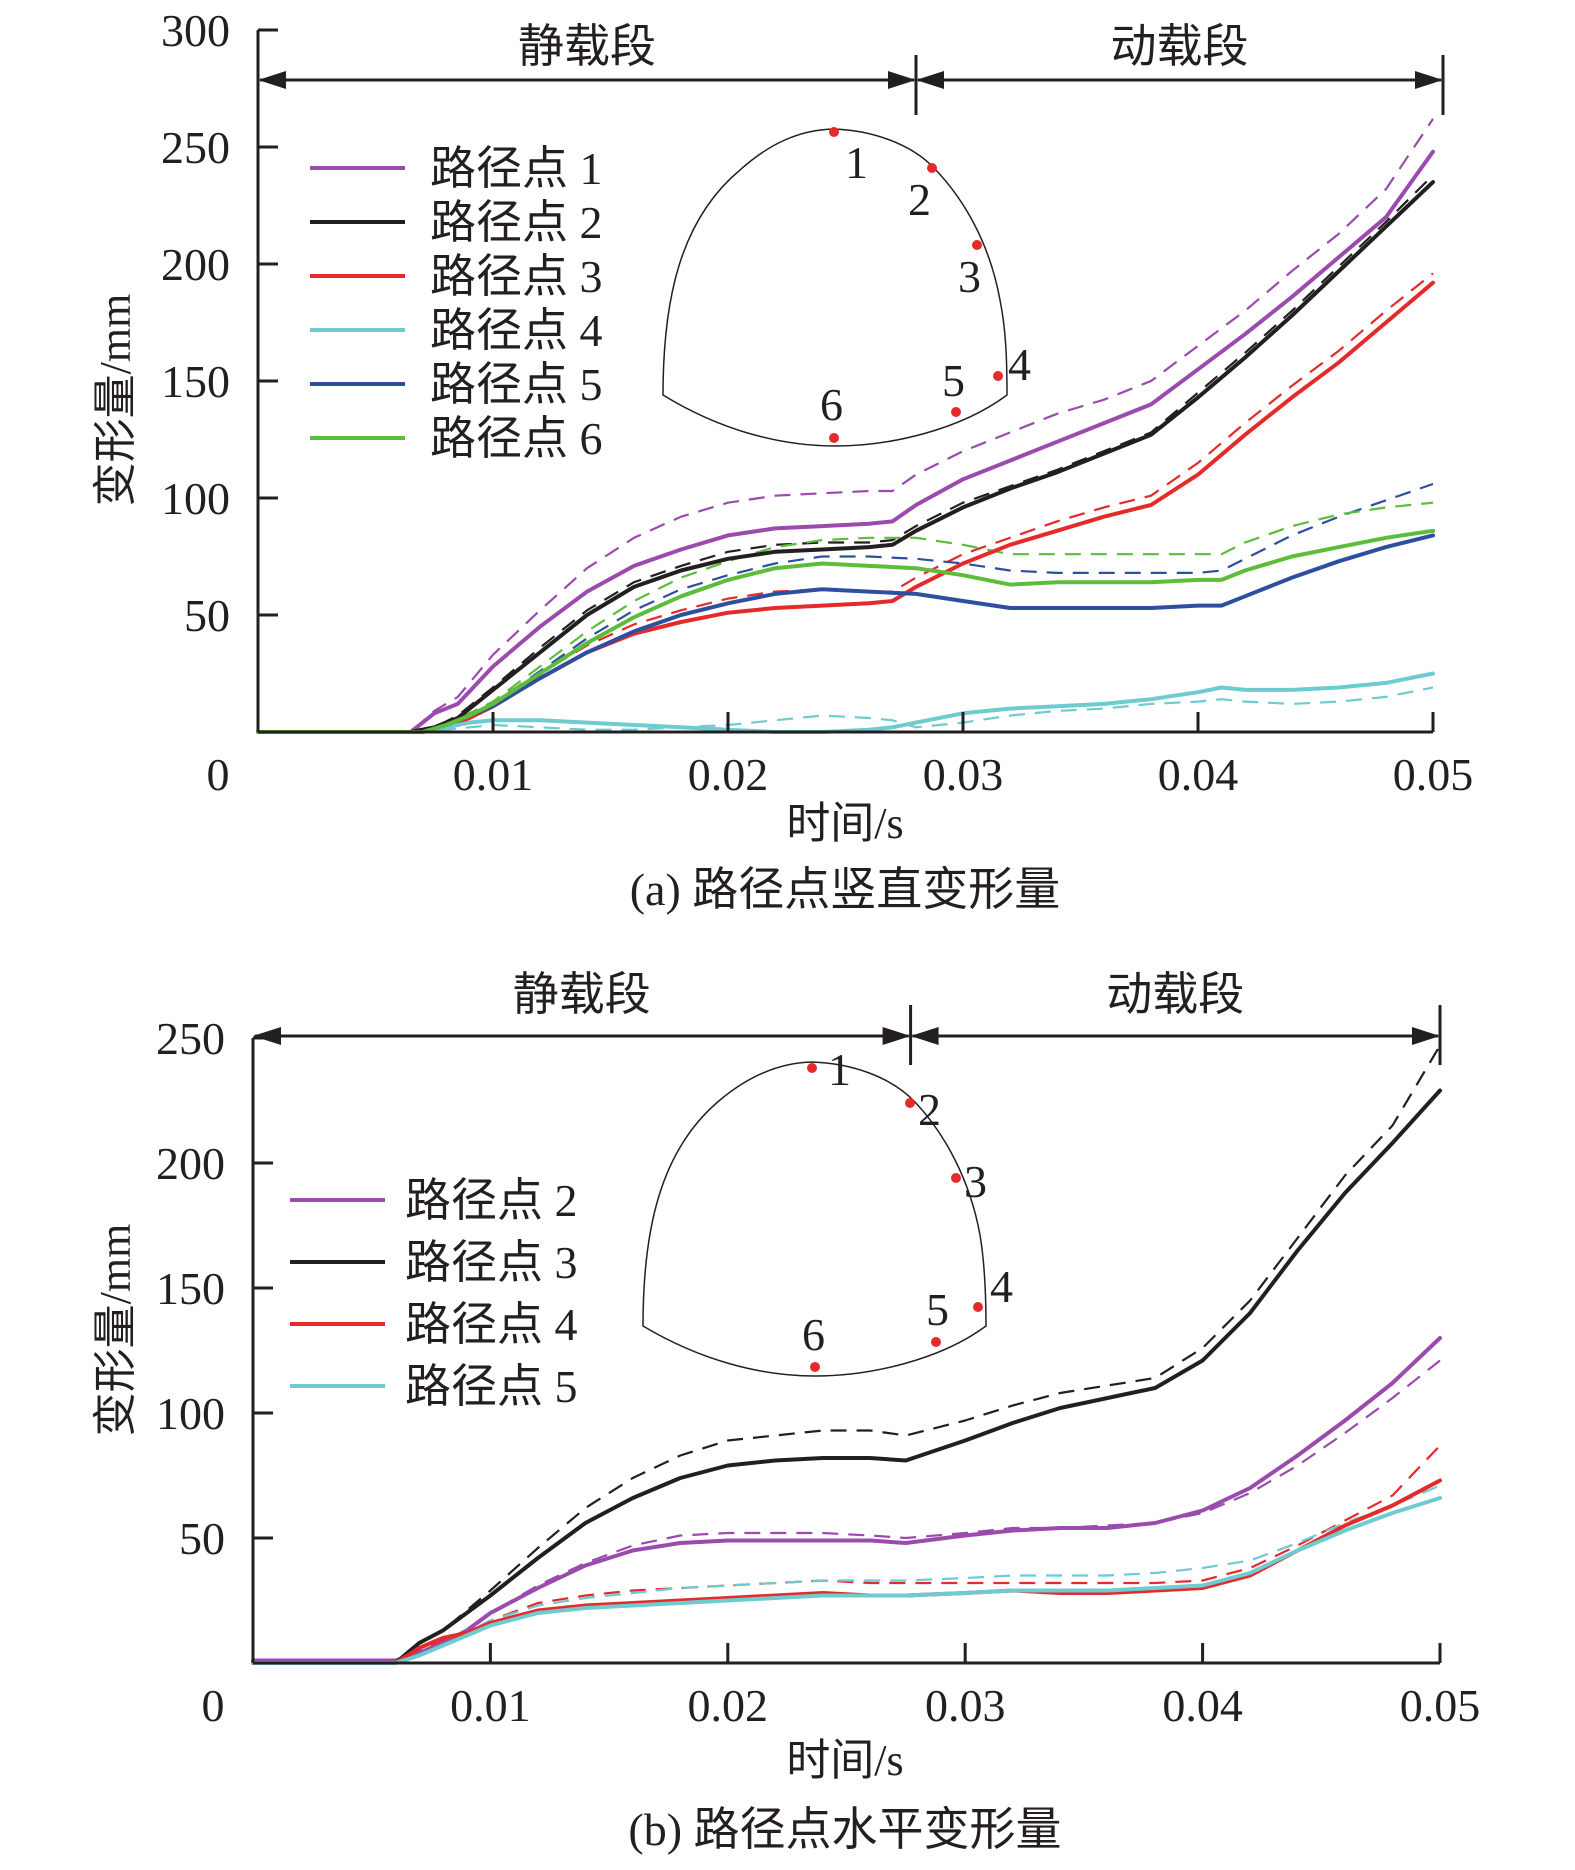  Describe the element at coordinates (516, 438) in the screenshot. I see `legend-label: 路径点 6` at that location.